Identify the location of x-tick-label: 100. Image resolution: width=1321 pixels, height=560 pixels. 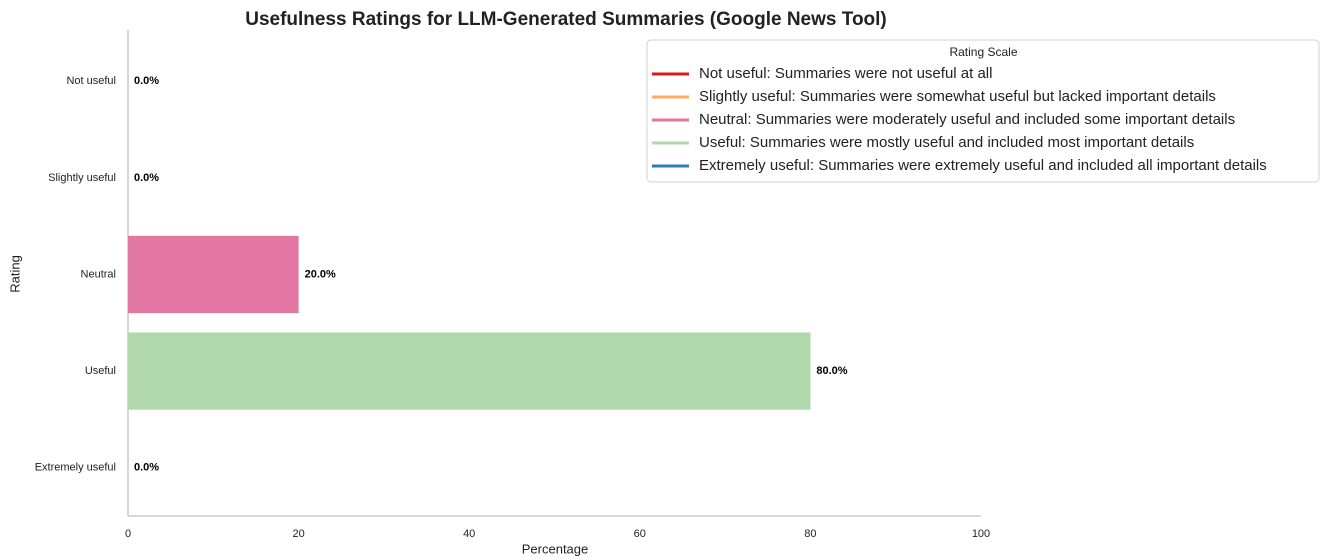
(981, 534).